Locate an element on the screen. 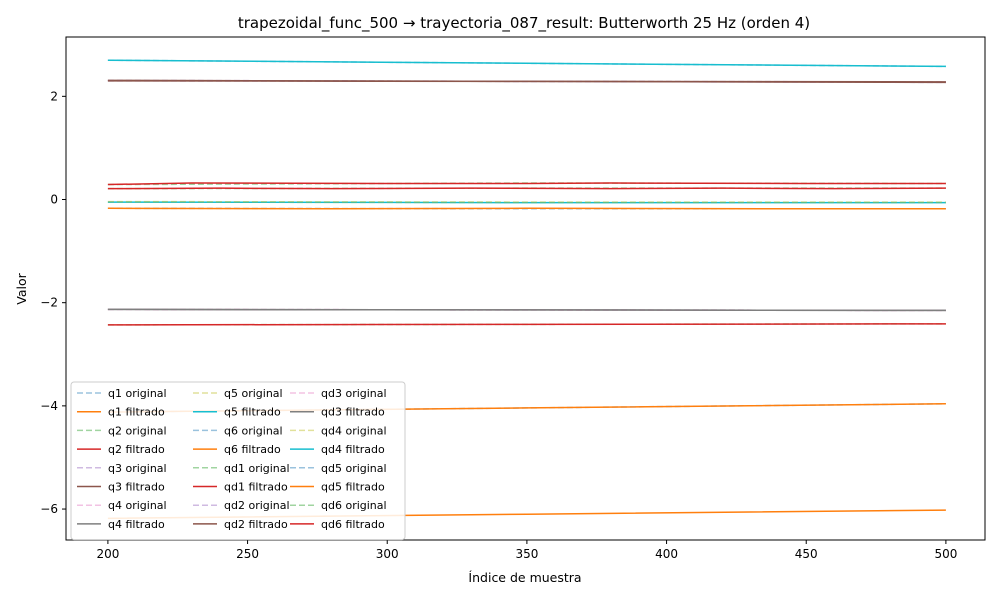  legend-label-21: qd5 filtrado is located at coordinates (353, 487).